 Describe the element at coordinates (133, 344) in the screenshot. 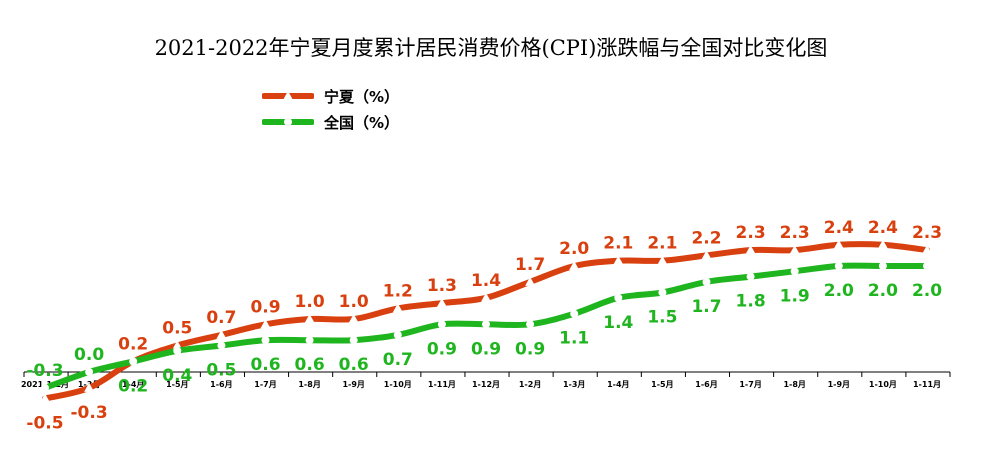

I see `data-label-ningxia: 0.2` at that location.